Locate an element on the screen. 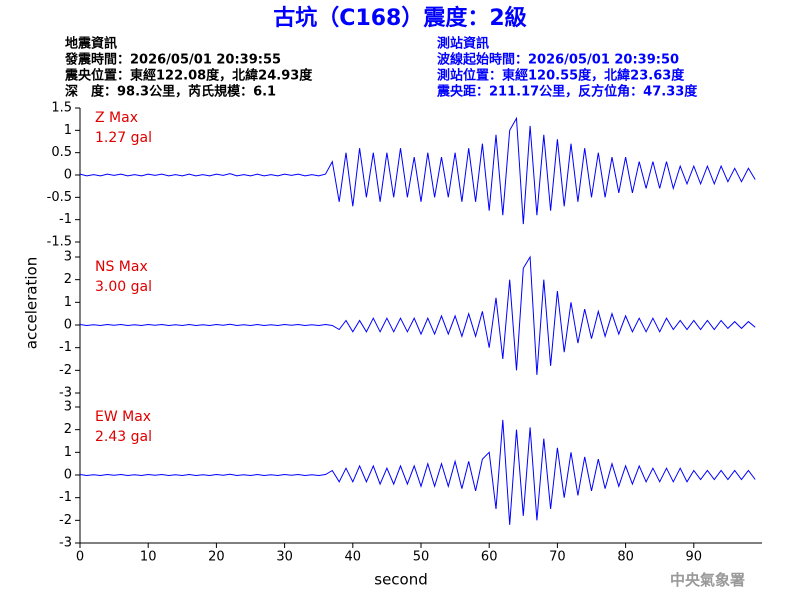 The image size is (800, 600). info-right: 波線起始時間：2026/05/01 20:39:50 is located at coordinates (558, 60).